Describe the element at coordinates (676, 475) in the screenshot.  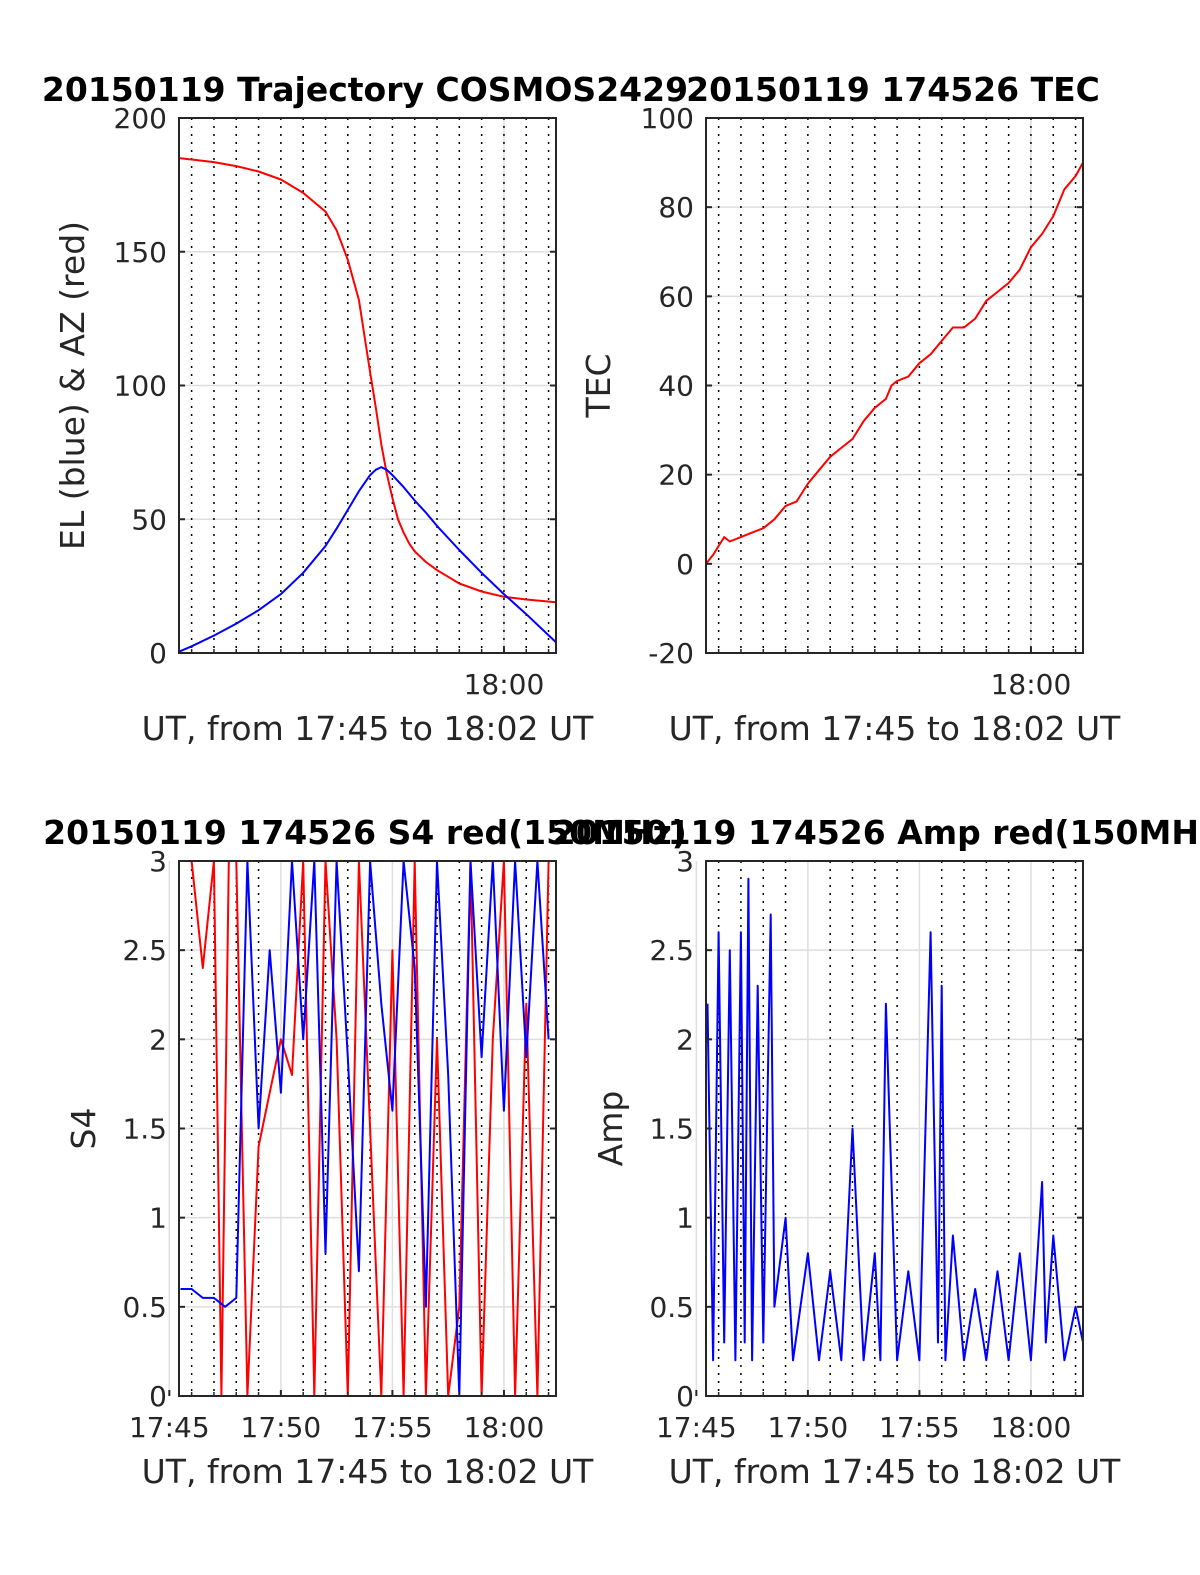
I see `y-tick-label: 20` at that location.